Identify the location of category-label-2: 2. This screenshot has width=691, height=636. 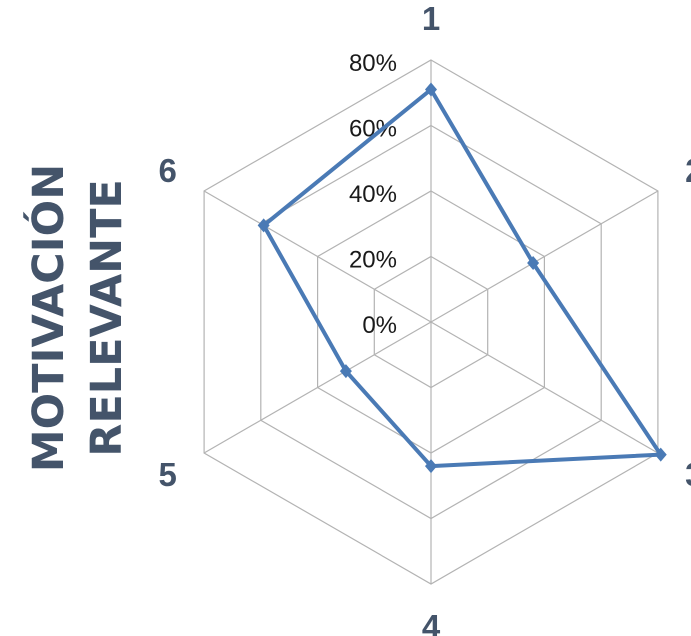
(688, 170).